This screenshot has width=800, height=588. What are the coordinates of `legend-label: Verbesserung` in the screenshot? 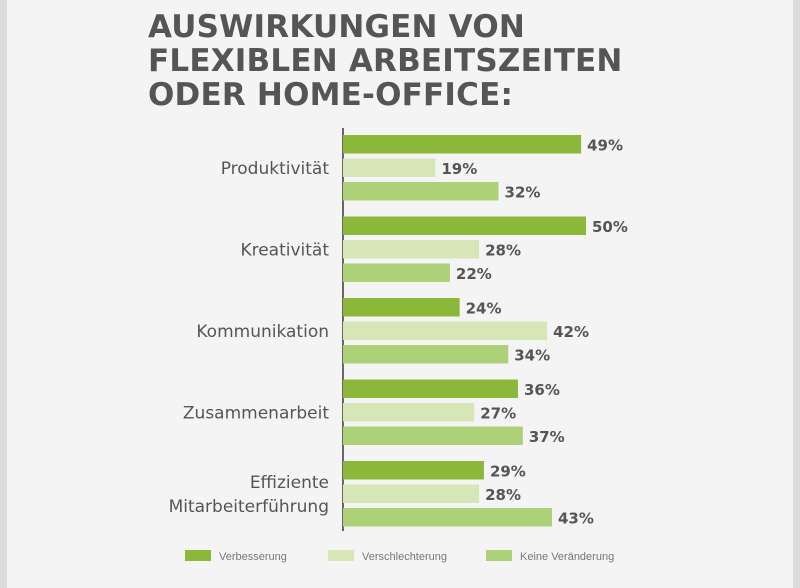 It's located at (253, 557).